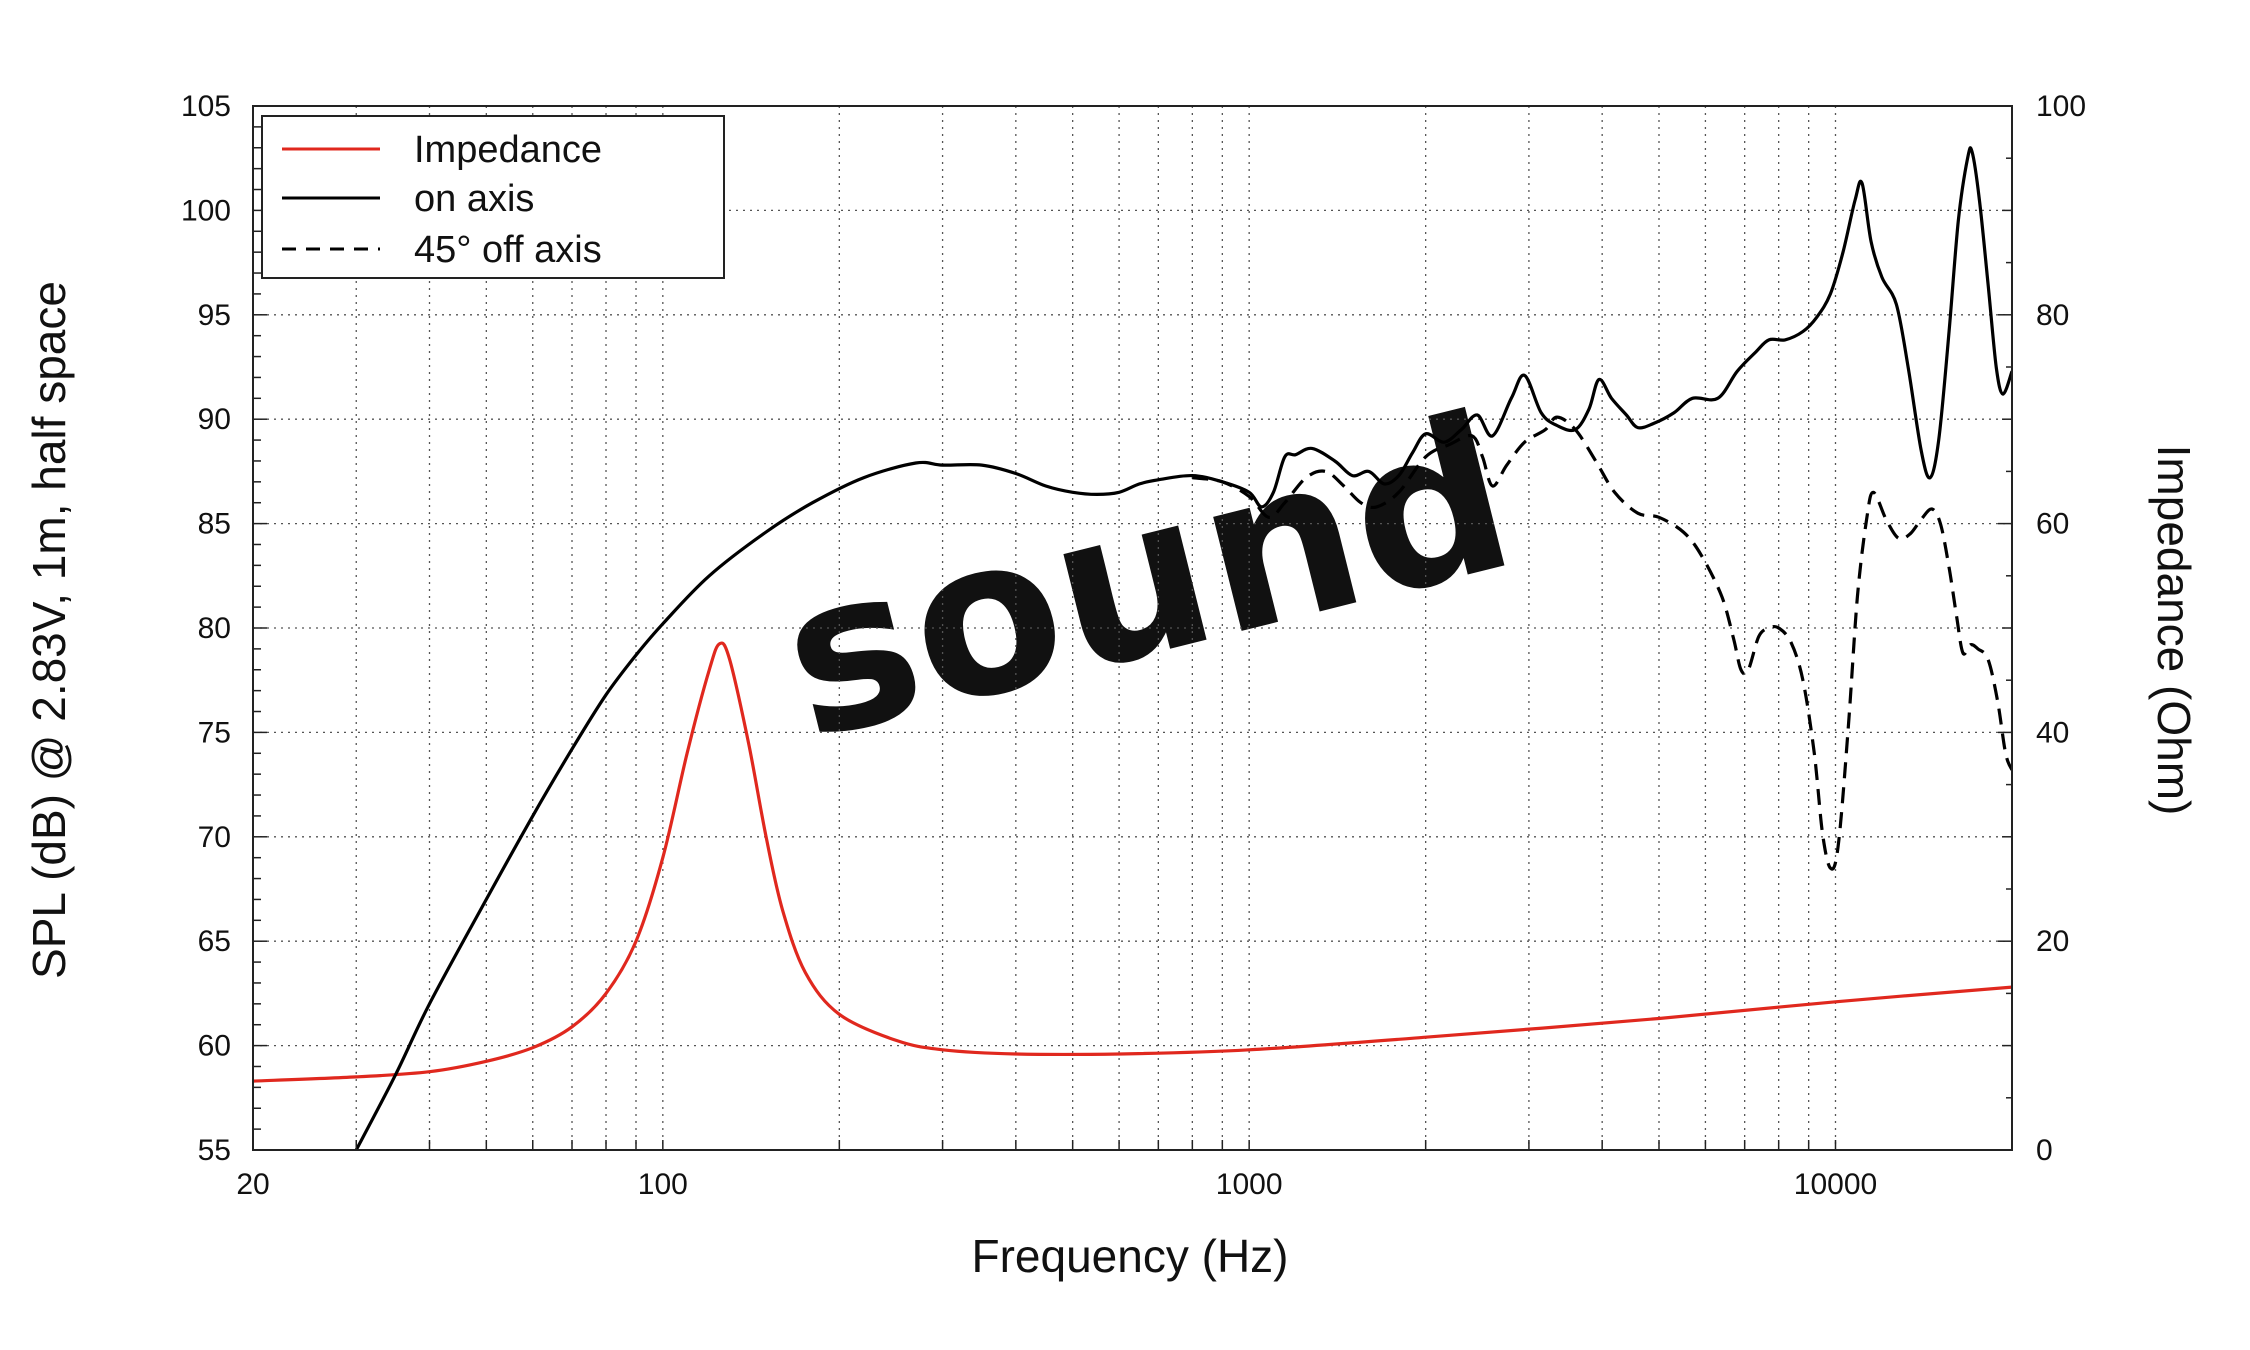  Describe the element at coordinates (2044, 1150) in the screenshot. I see `y2-tick-label: 0` at that location.